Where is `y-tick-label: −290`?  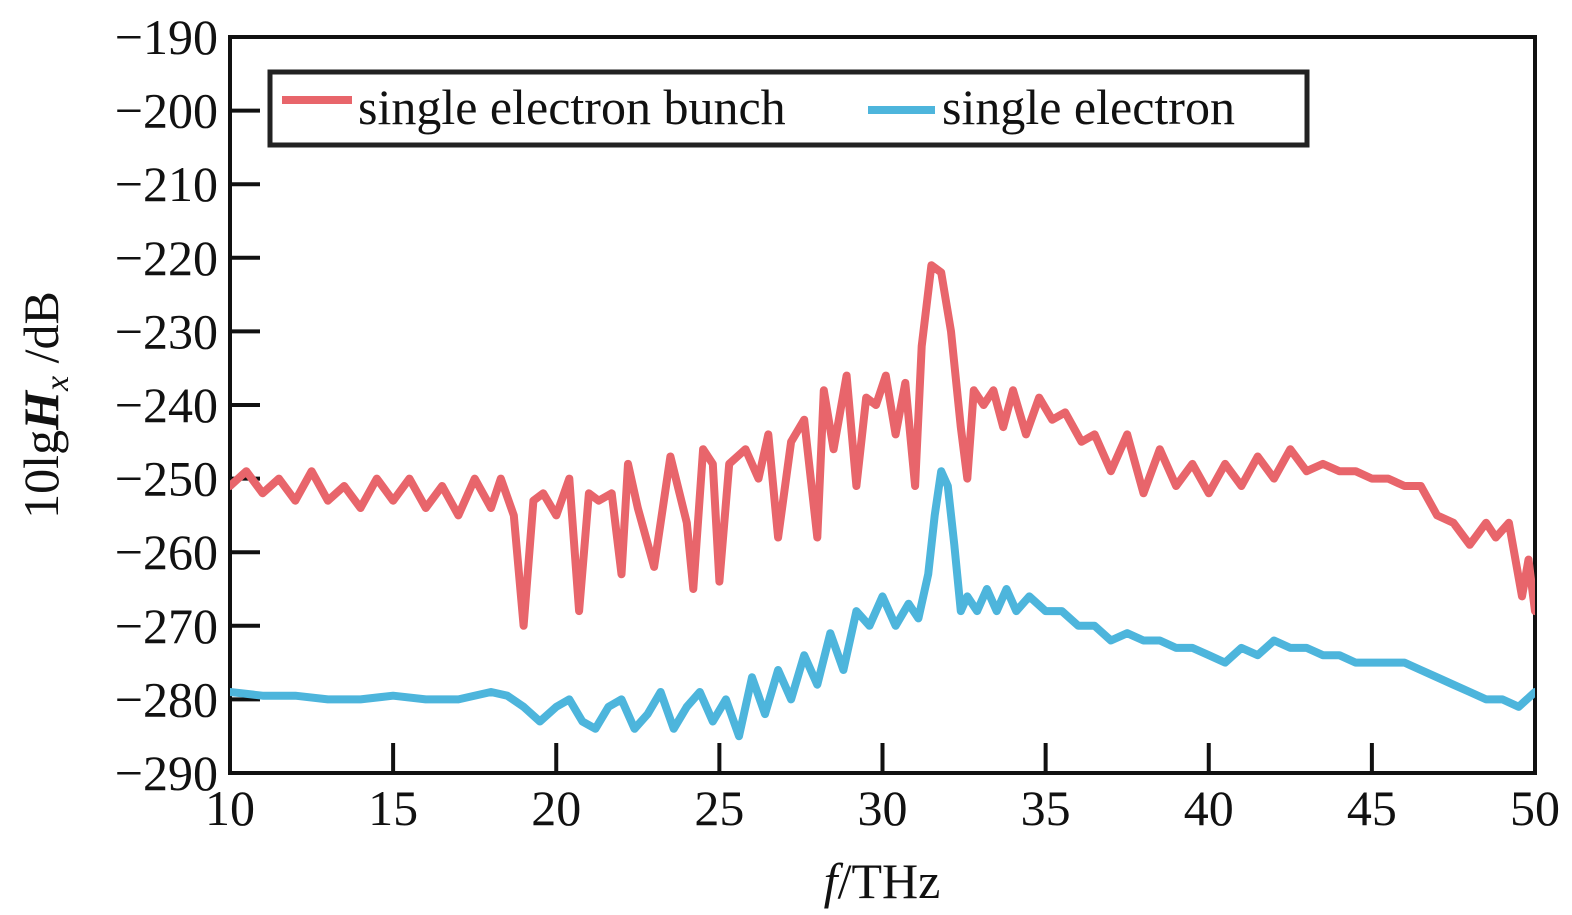
y-tick-label: −290 is located at coordinates (166, 773).